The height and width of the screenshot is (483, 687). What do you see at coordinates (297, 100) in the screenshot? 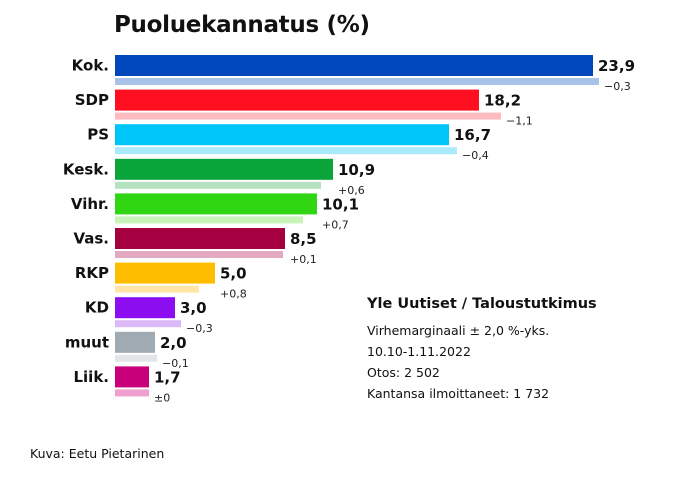
I see `bar-sdp` at bounding box center [297, 100].